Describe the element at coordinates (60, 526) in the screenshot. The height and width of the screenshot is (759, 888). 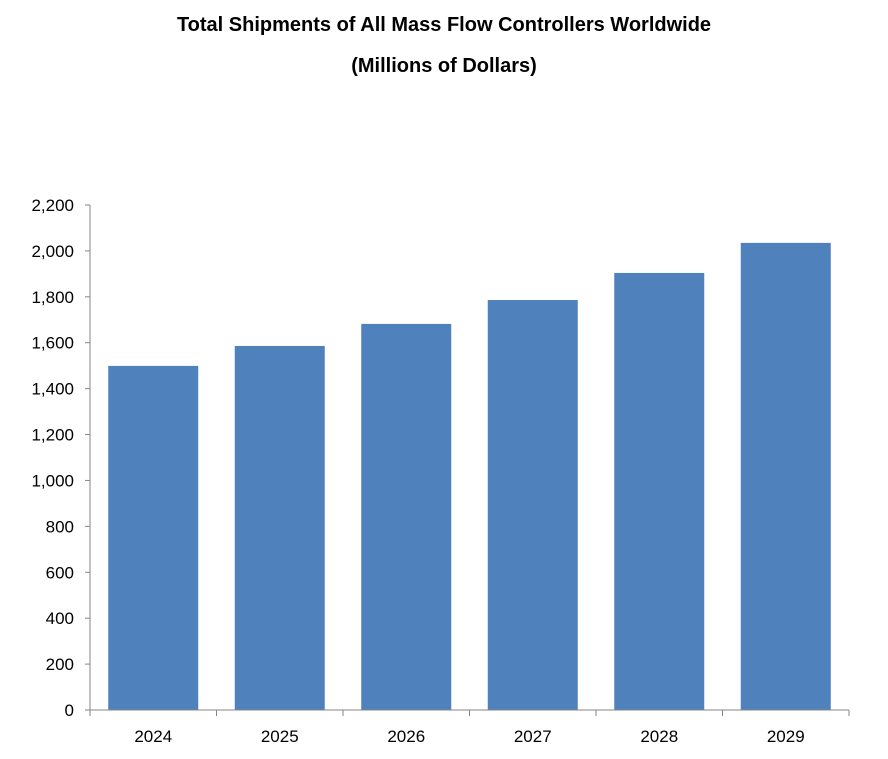
I see `y-tick-label: 800` at that location.